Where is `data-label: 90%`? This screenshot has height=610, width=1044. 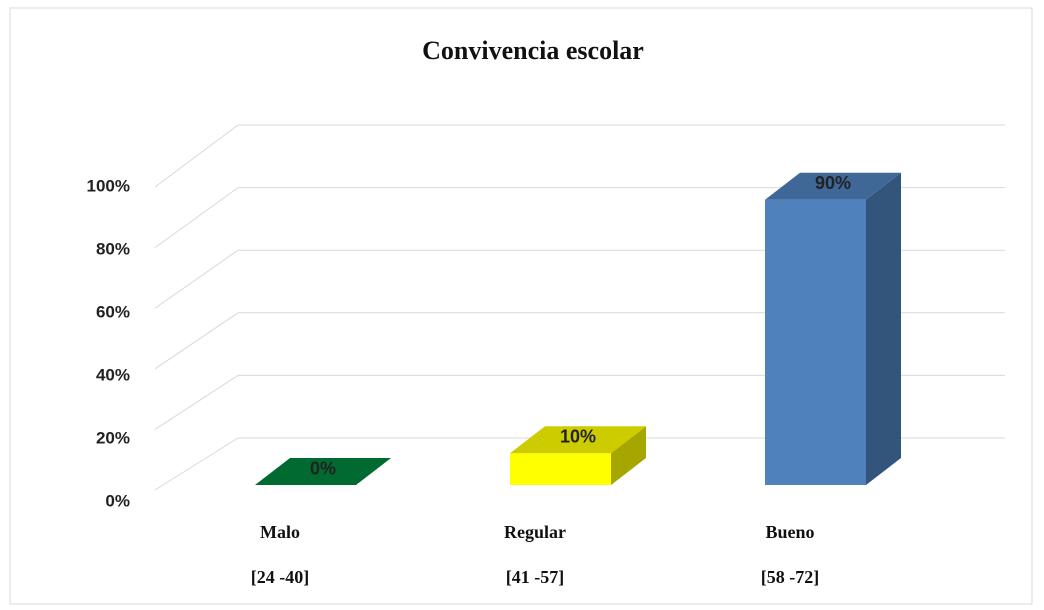
data-label: 90% is located at coordinates (833, 183).